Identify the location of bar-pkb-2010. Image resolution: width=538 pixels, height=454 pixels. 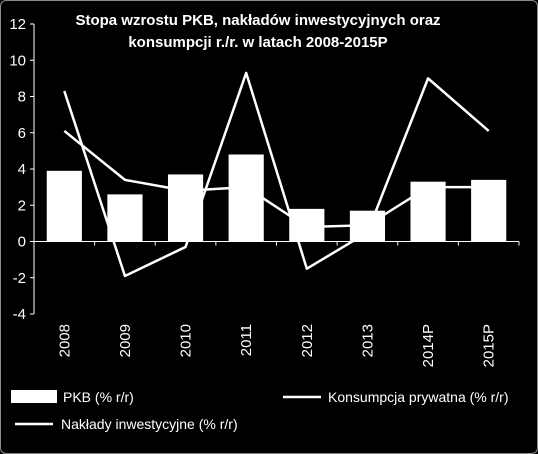
(185, 208).